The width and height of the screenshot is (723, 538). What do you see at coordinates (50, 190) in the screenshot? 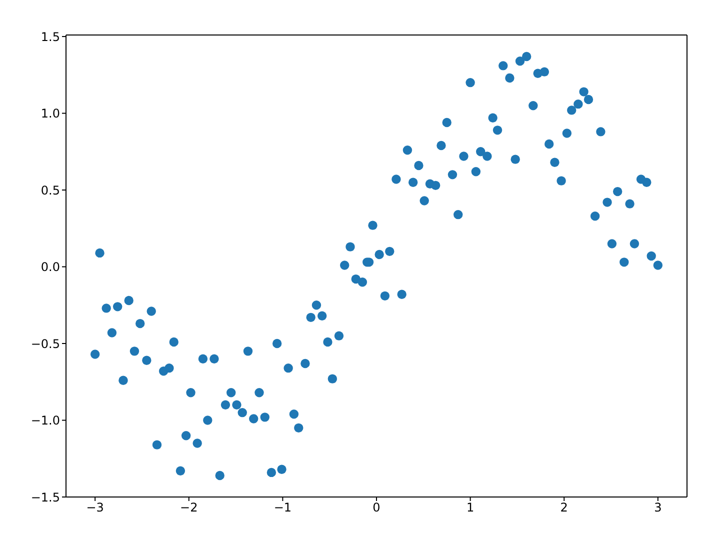
I see `y-tick-label: 0.5` at bounding box center [50, 190].